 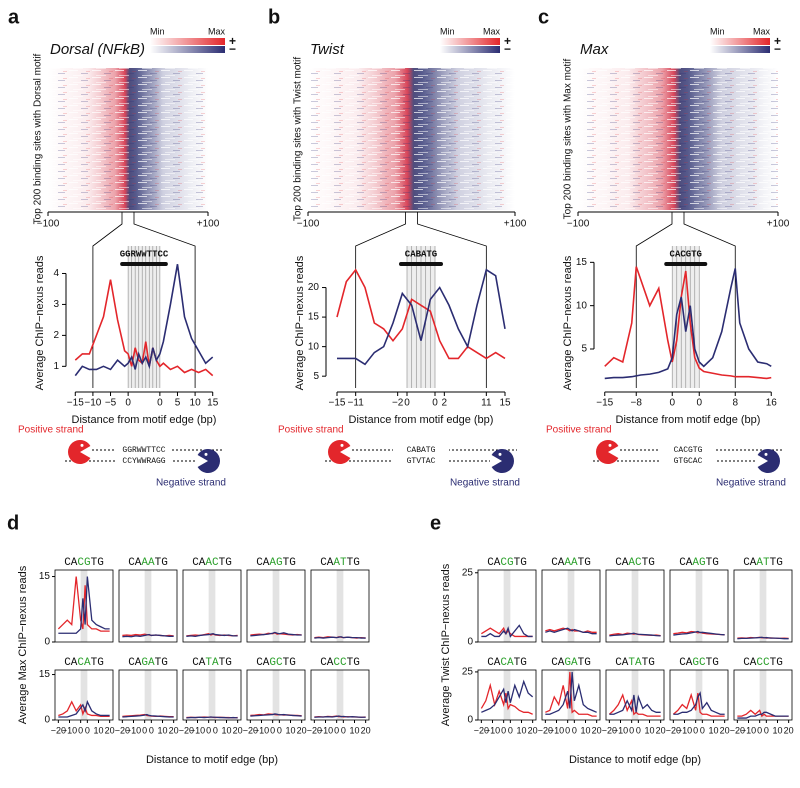 What do you see at coordinates (276, 663) in the screenshot?
I see `motif-letters: GC` at bounding box center [276, 663].